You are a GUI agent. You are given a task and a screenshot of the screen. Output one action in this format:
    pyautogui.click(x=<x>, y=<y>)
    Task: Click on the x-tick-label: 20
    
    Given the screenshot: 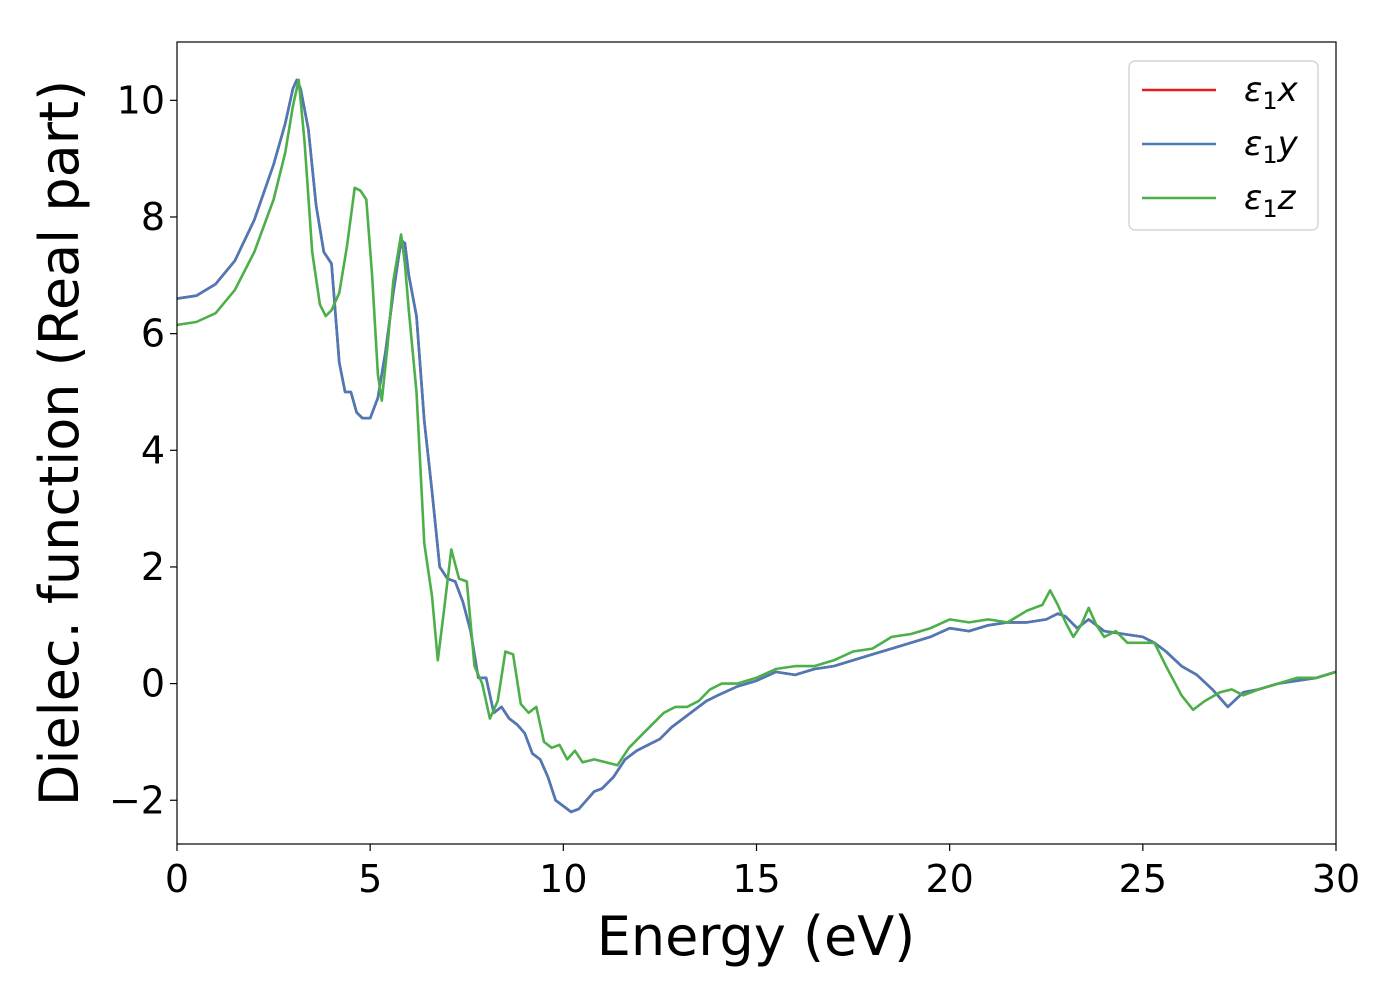 What is the action you would take?
    pyautogui.click(x=949, y=879)
    